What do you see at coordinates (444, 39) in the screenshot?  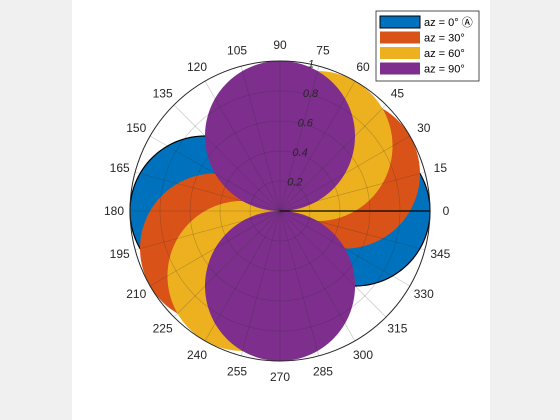 I see `legend-label: az = 30°` at bounding box center [444, 39].